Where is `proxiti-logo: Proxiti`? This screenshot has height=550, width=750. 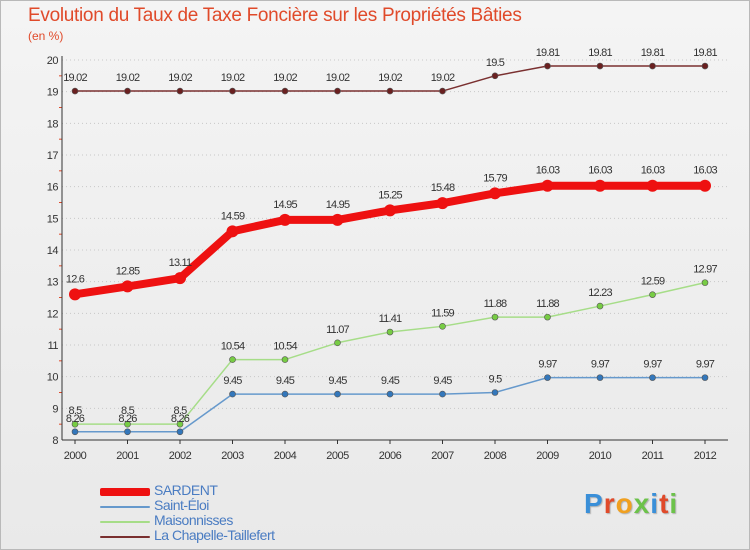 proxiti-logo: Proxiti is located at coordinates (631, 504).